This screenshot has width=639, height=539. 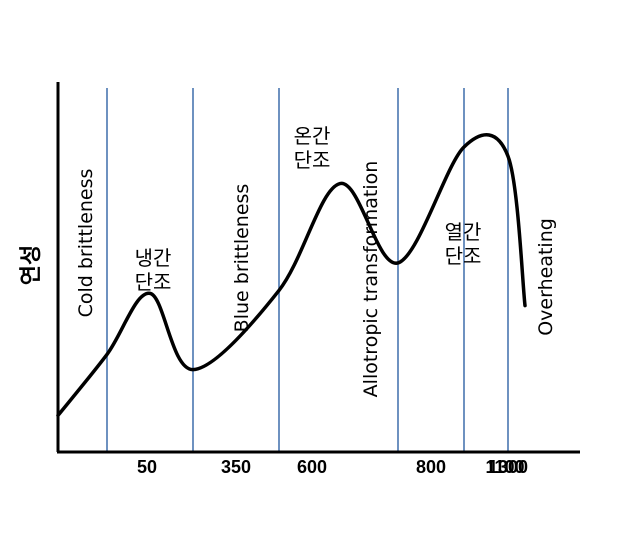 I want to click on x-tick-label: 350, so click(x=236, y=467).